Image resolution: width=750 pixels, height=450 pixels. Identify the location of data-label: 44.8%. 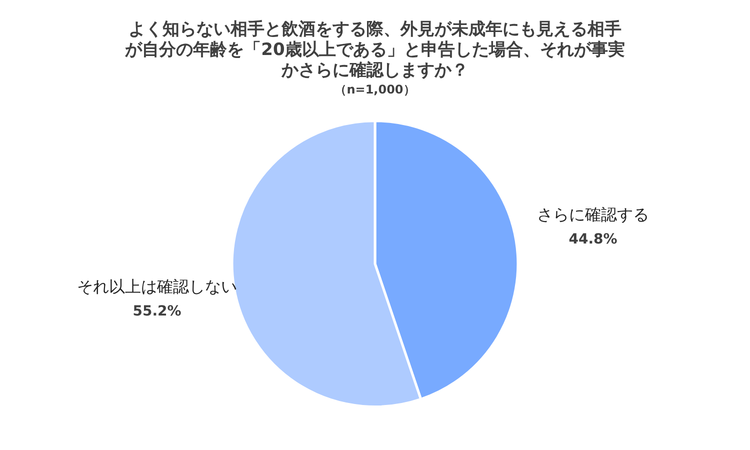
(593, 240).